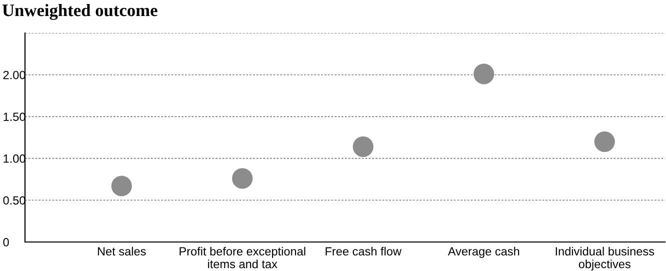 This screenshot has height=271, width=666. I want to click on x-tick-label: Average cash, so click(484, 252).